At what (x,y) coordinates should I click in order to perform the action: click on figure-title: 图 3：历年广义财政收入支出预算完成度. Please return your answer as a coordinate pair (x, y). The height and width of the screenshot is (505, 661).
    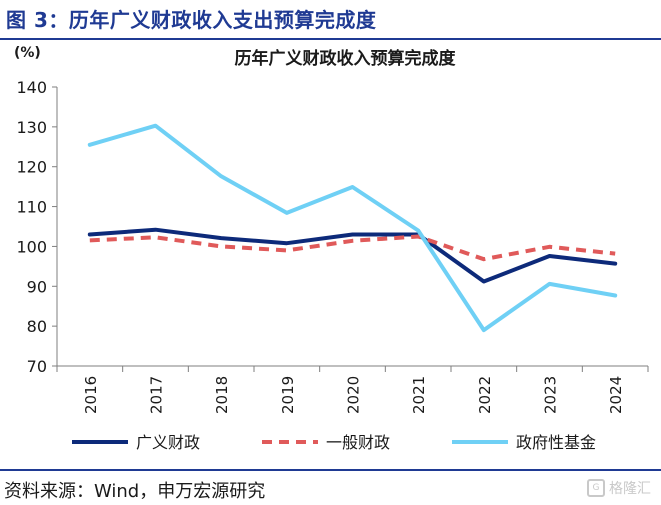
    Looking at the image, I should click on (191, 20).